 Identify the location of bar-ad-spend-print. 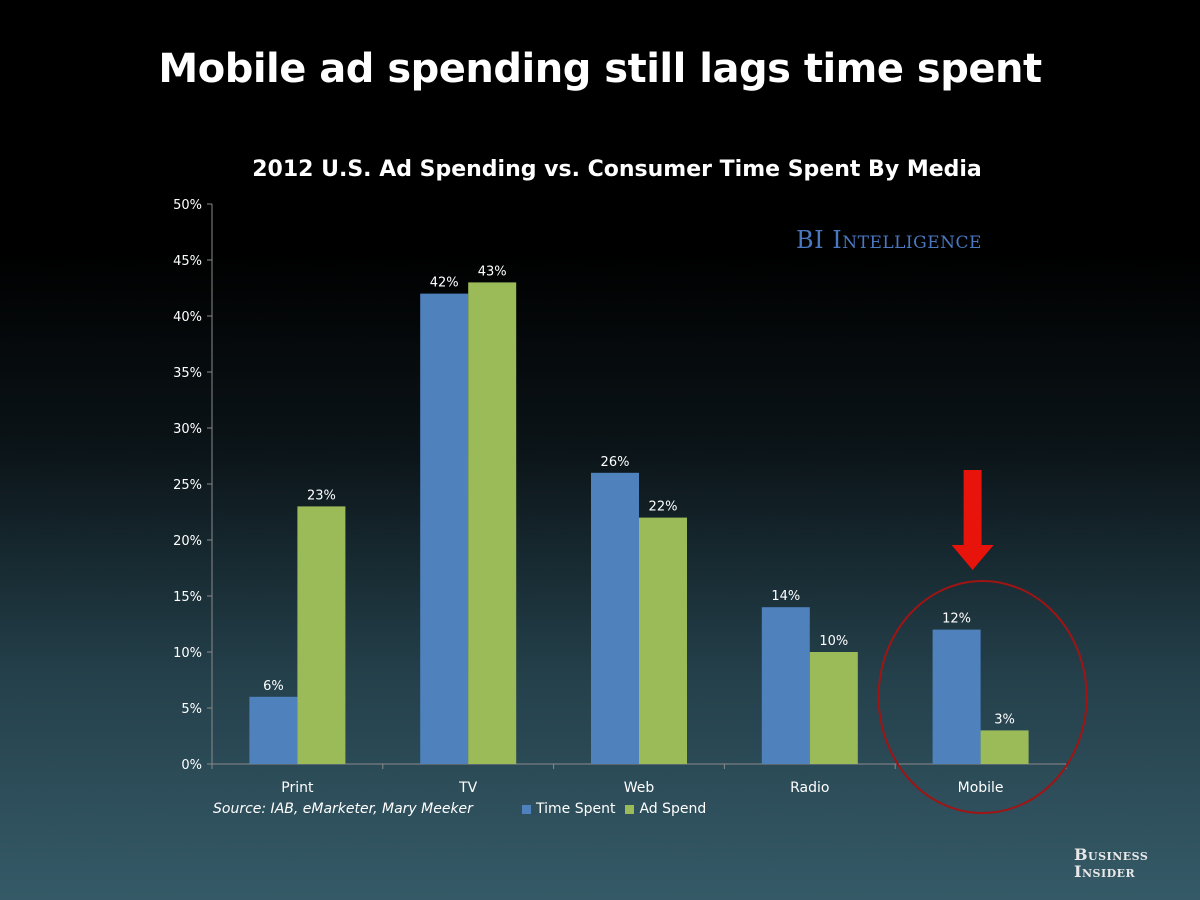
(321, 635).